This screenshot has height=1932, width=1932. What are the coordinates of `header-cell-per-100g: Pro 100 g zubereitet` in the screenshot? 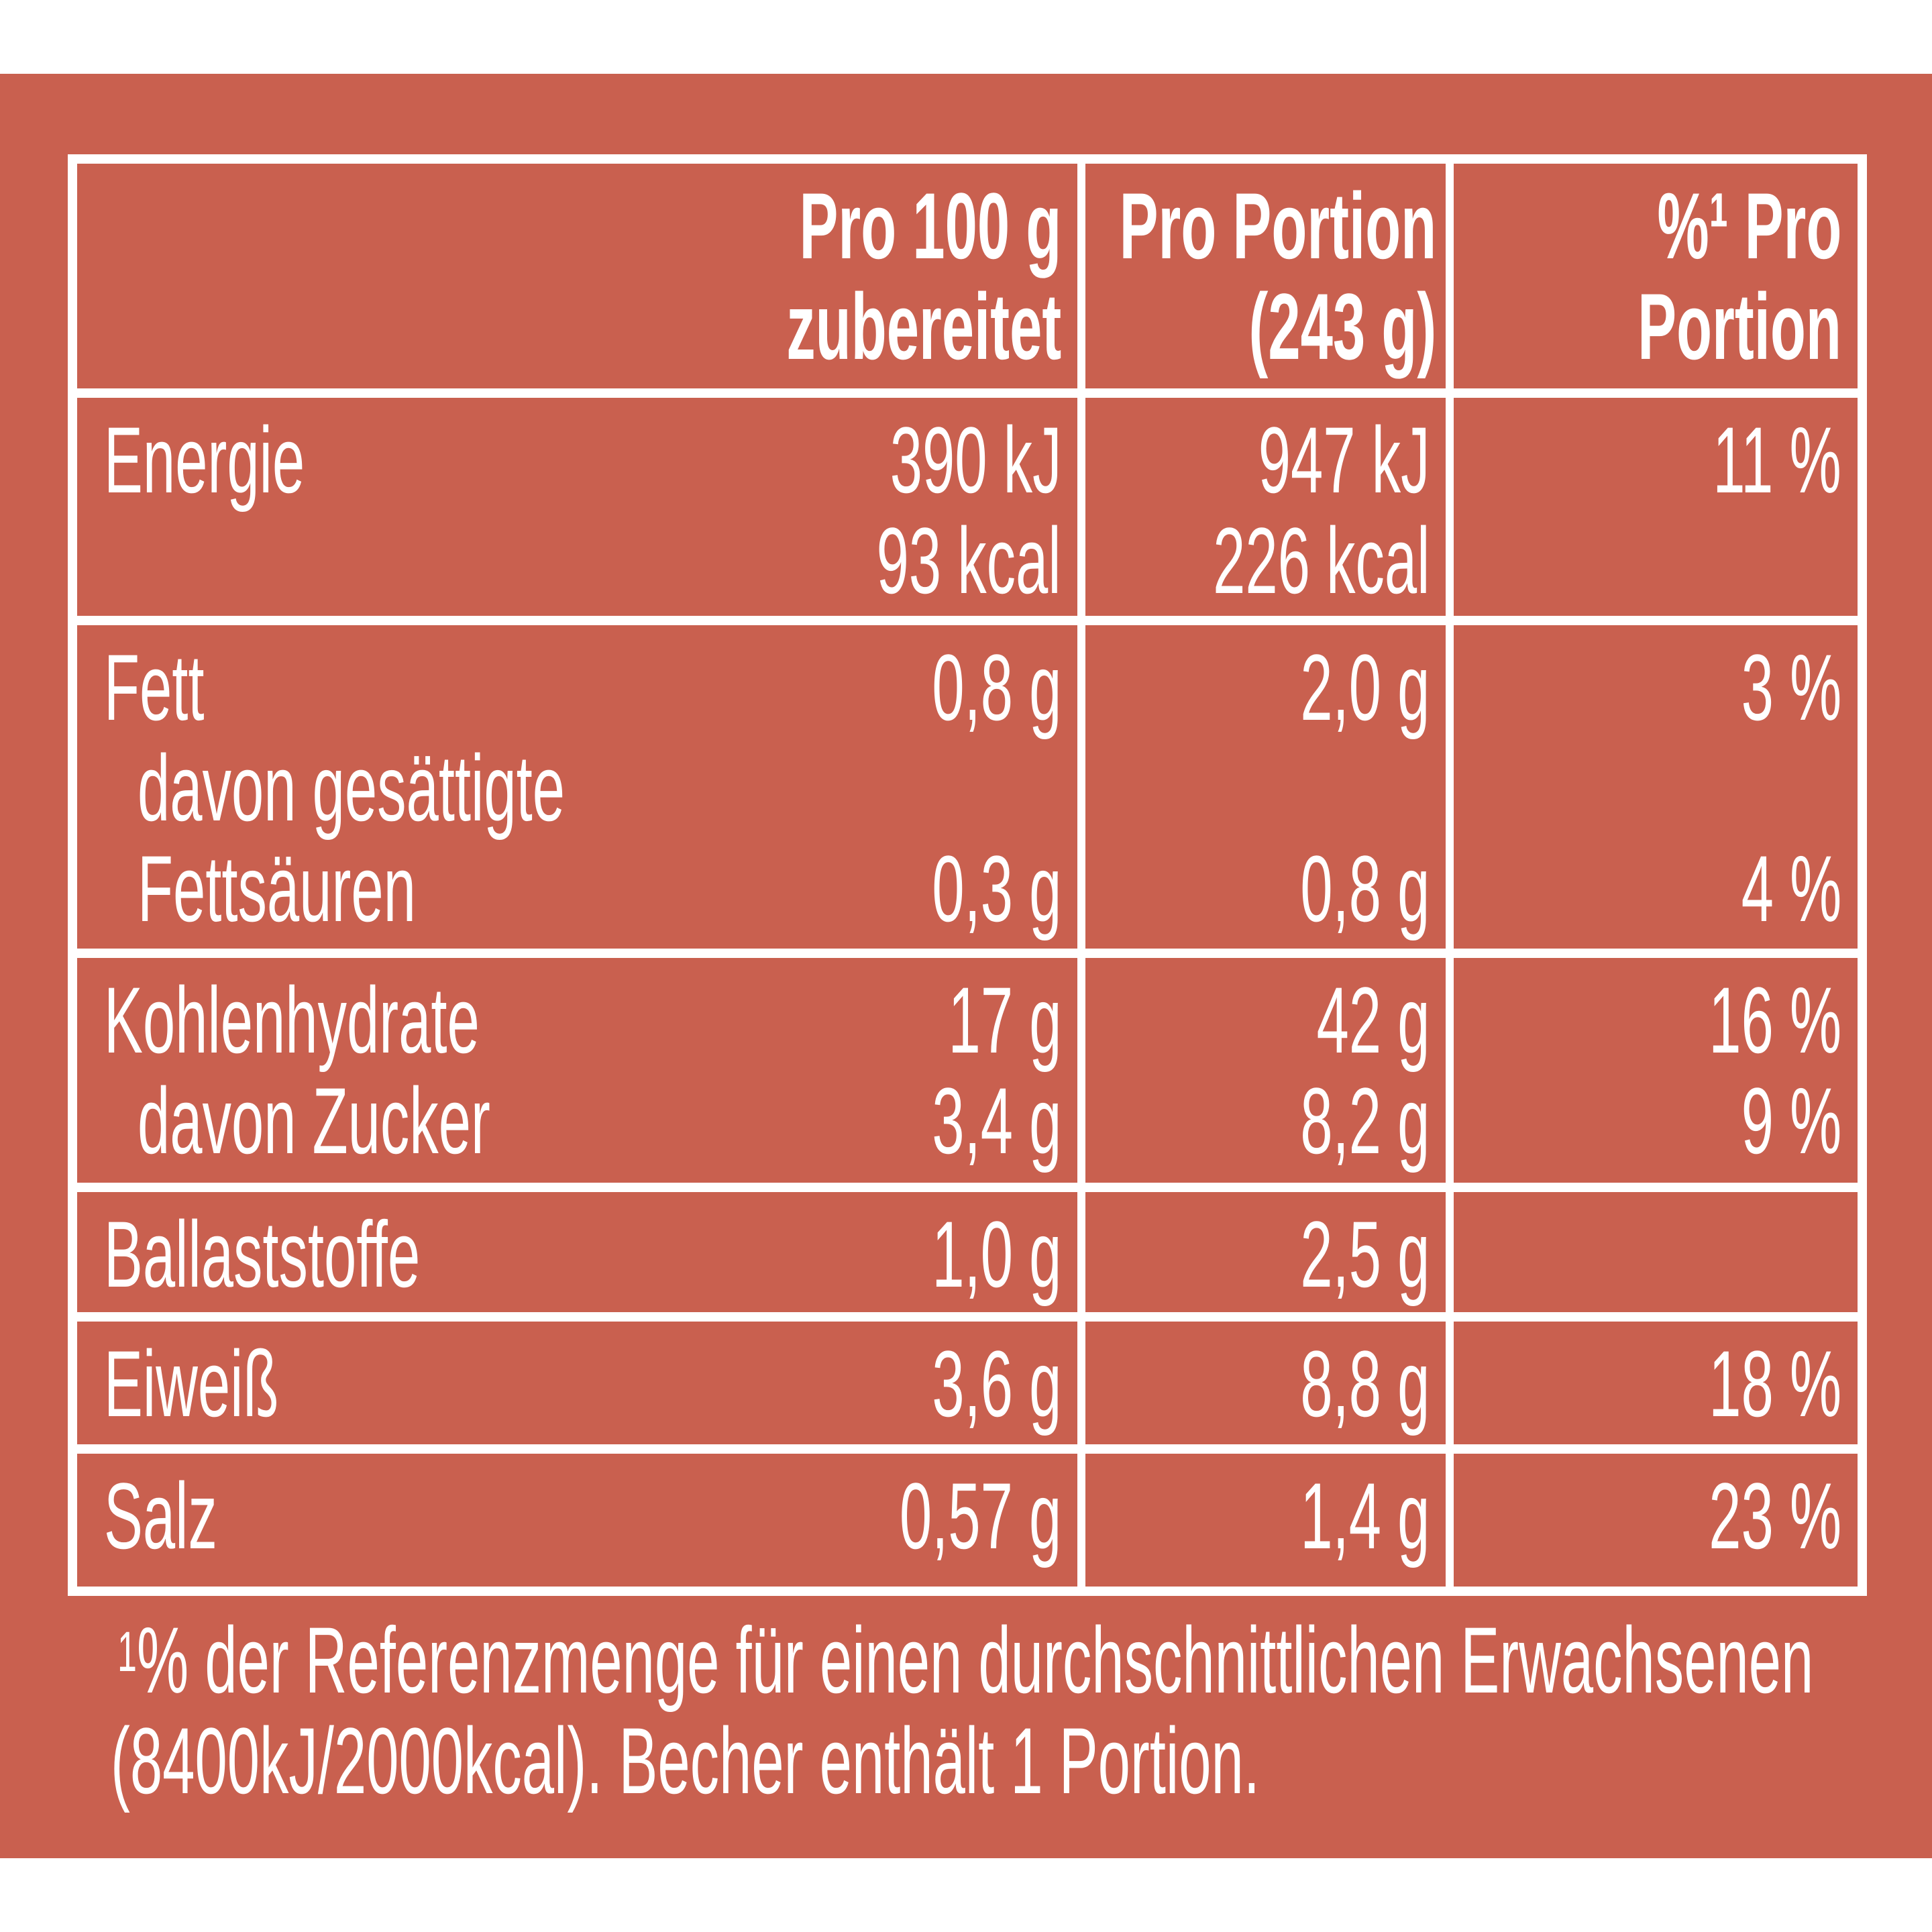 It's located at (581, 281).